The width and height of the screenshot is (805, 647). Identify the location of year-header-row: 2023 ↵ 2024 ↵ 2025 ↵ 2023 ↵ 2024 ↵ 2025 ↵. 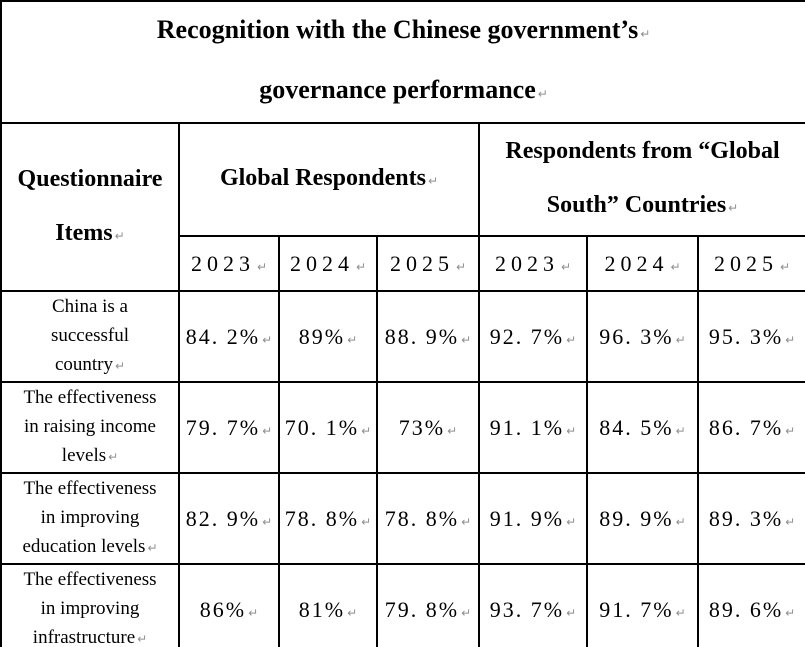
(403, 263).